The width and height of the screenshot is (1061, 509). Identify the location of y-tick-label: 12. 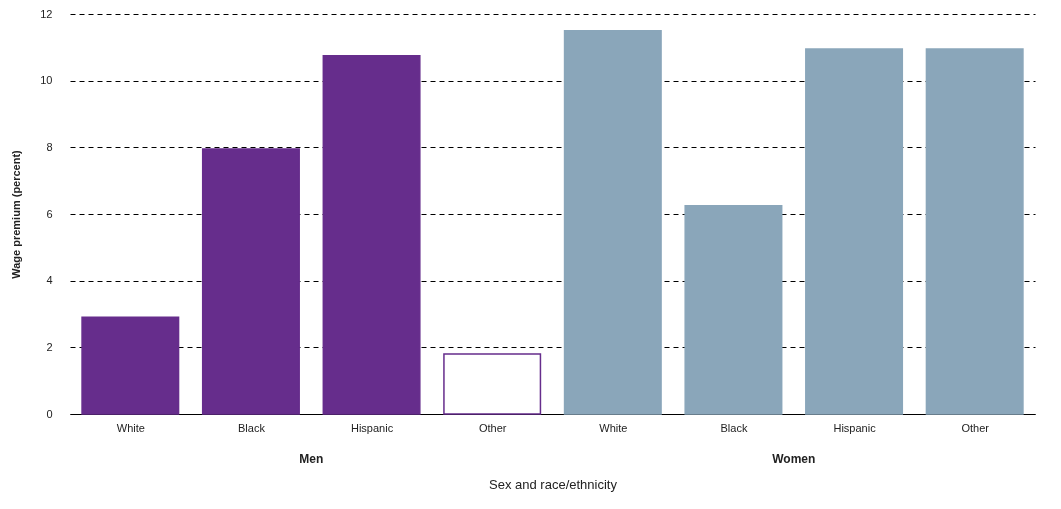
(46, 13).